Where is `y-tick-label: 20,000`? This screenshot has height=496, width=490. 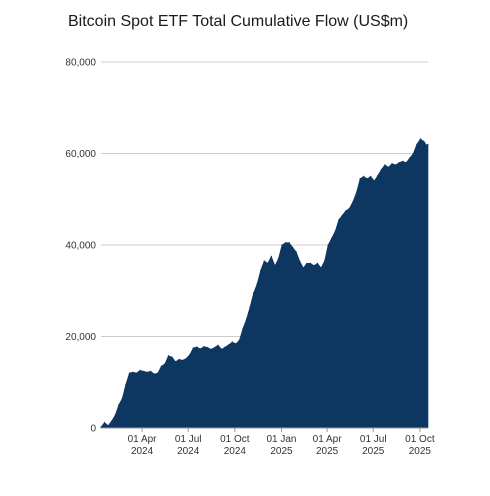
y-tick-label: 20,000 is located at coordinates (80, 337).